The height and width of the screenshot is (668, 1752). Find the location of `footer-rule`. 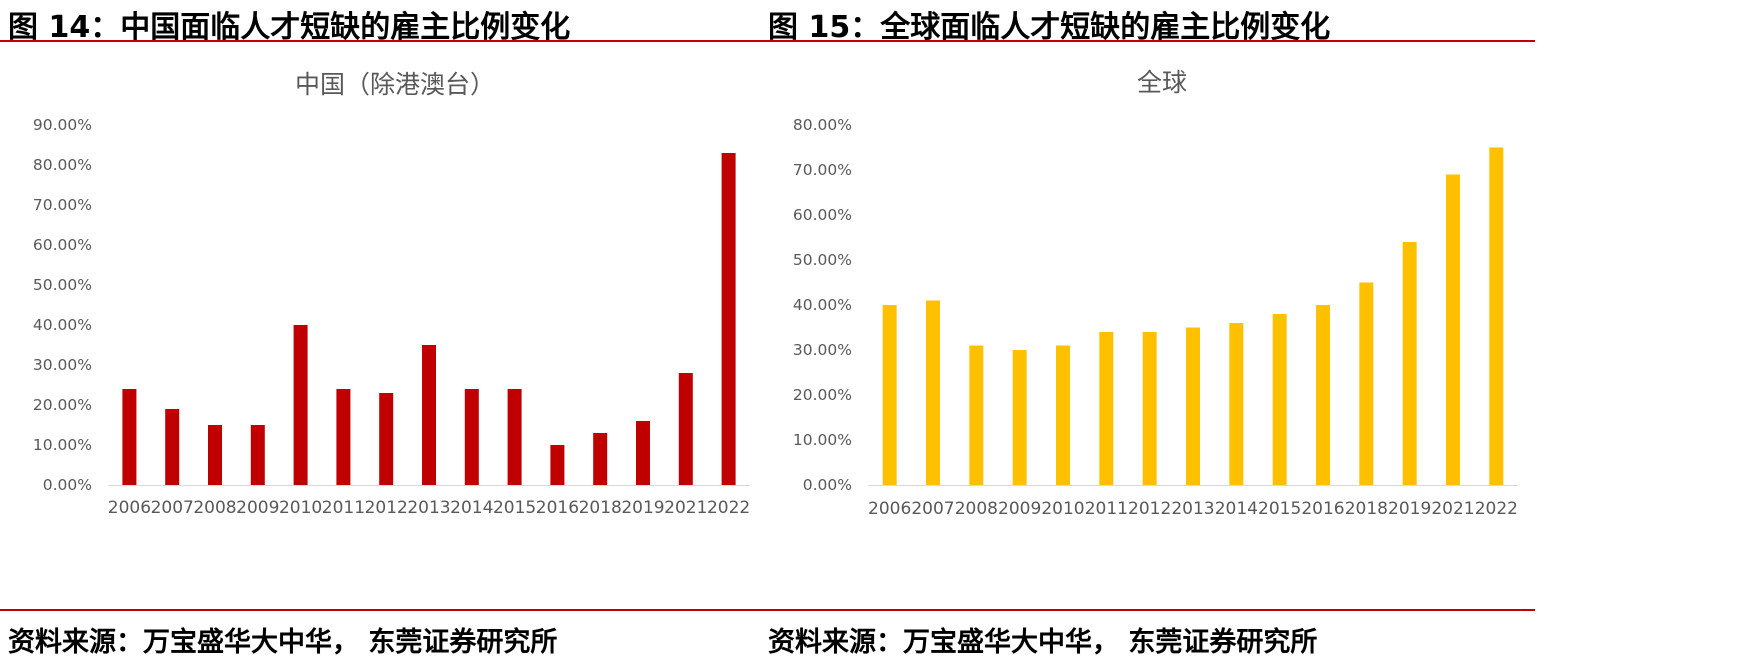

footer-rule is located at coordinates (767, 610).